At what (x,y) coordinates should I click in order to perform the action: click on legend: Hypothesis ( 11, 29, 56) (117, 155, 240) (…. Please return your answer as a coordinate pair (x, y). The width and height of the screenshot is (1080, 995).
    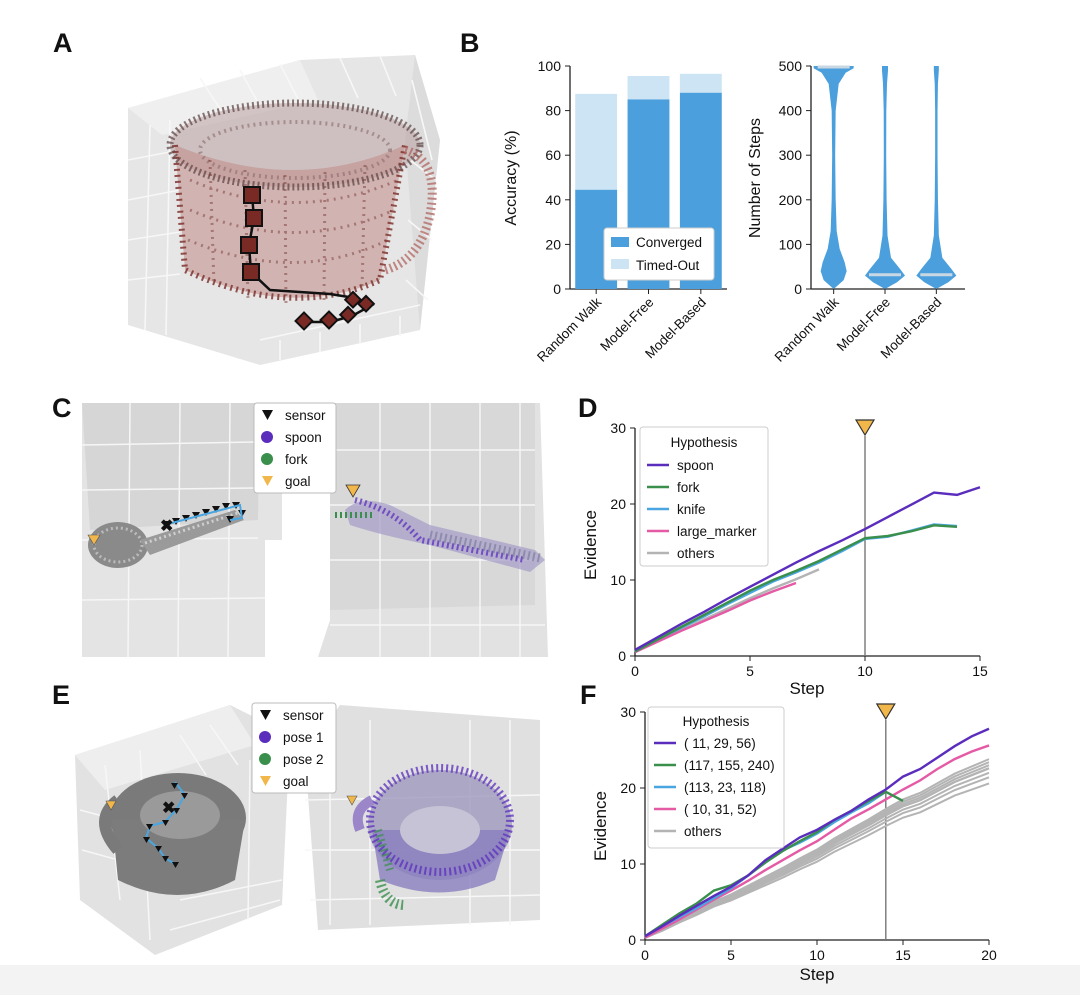
    Looking at the image, I should click on (716, 777).